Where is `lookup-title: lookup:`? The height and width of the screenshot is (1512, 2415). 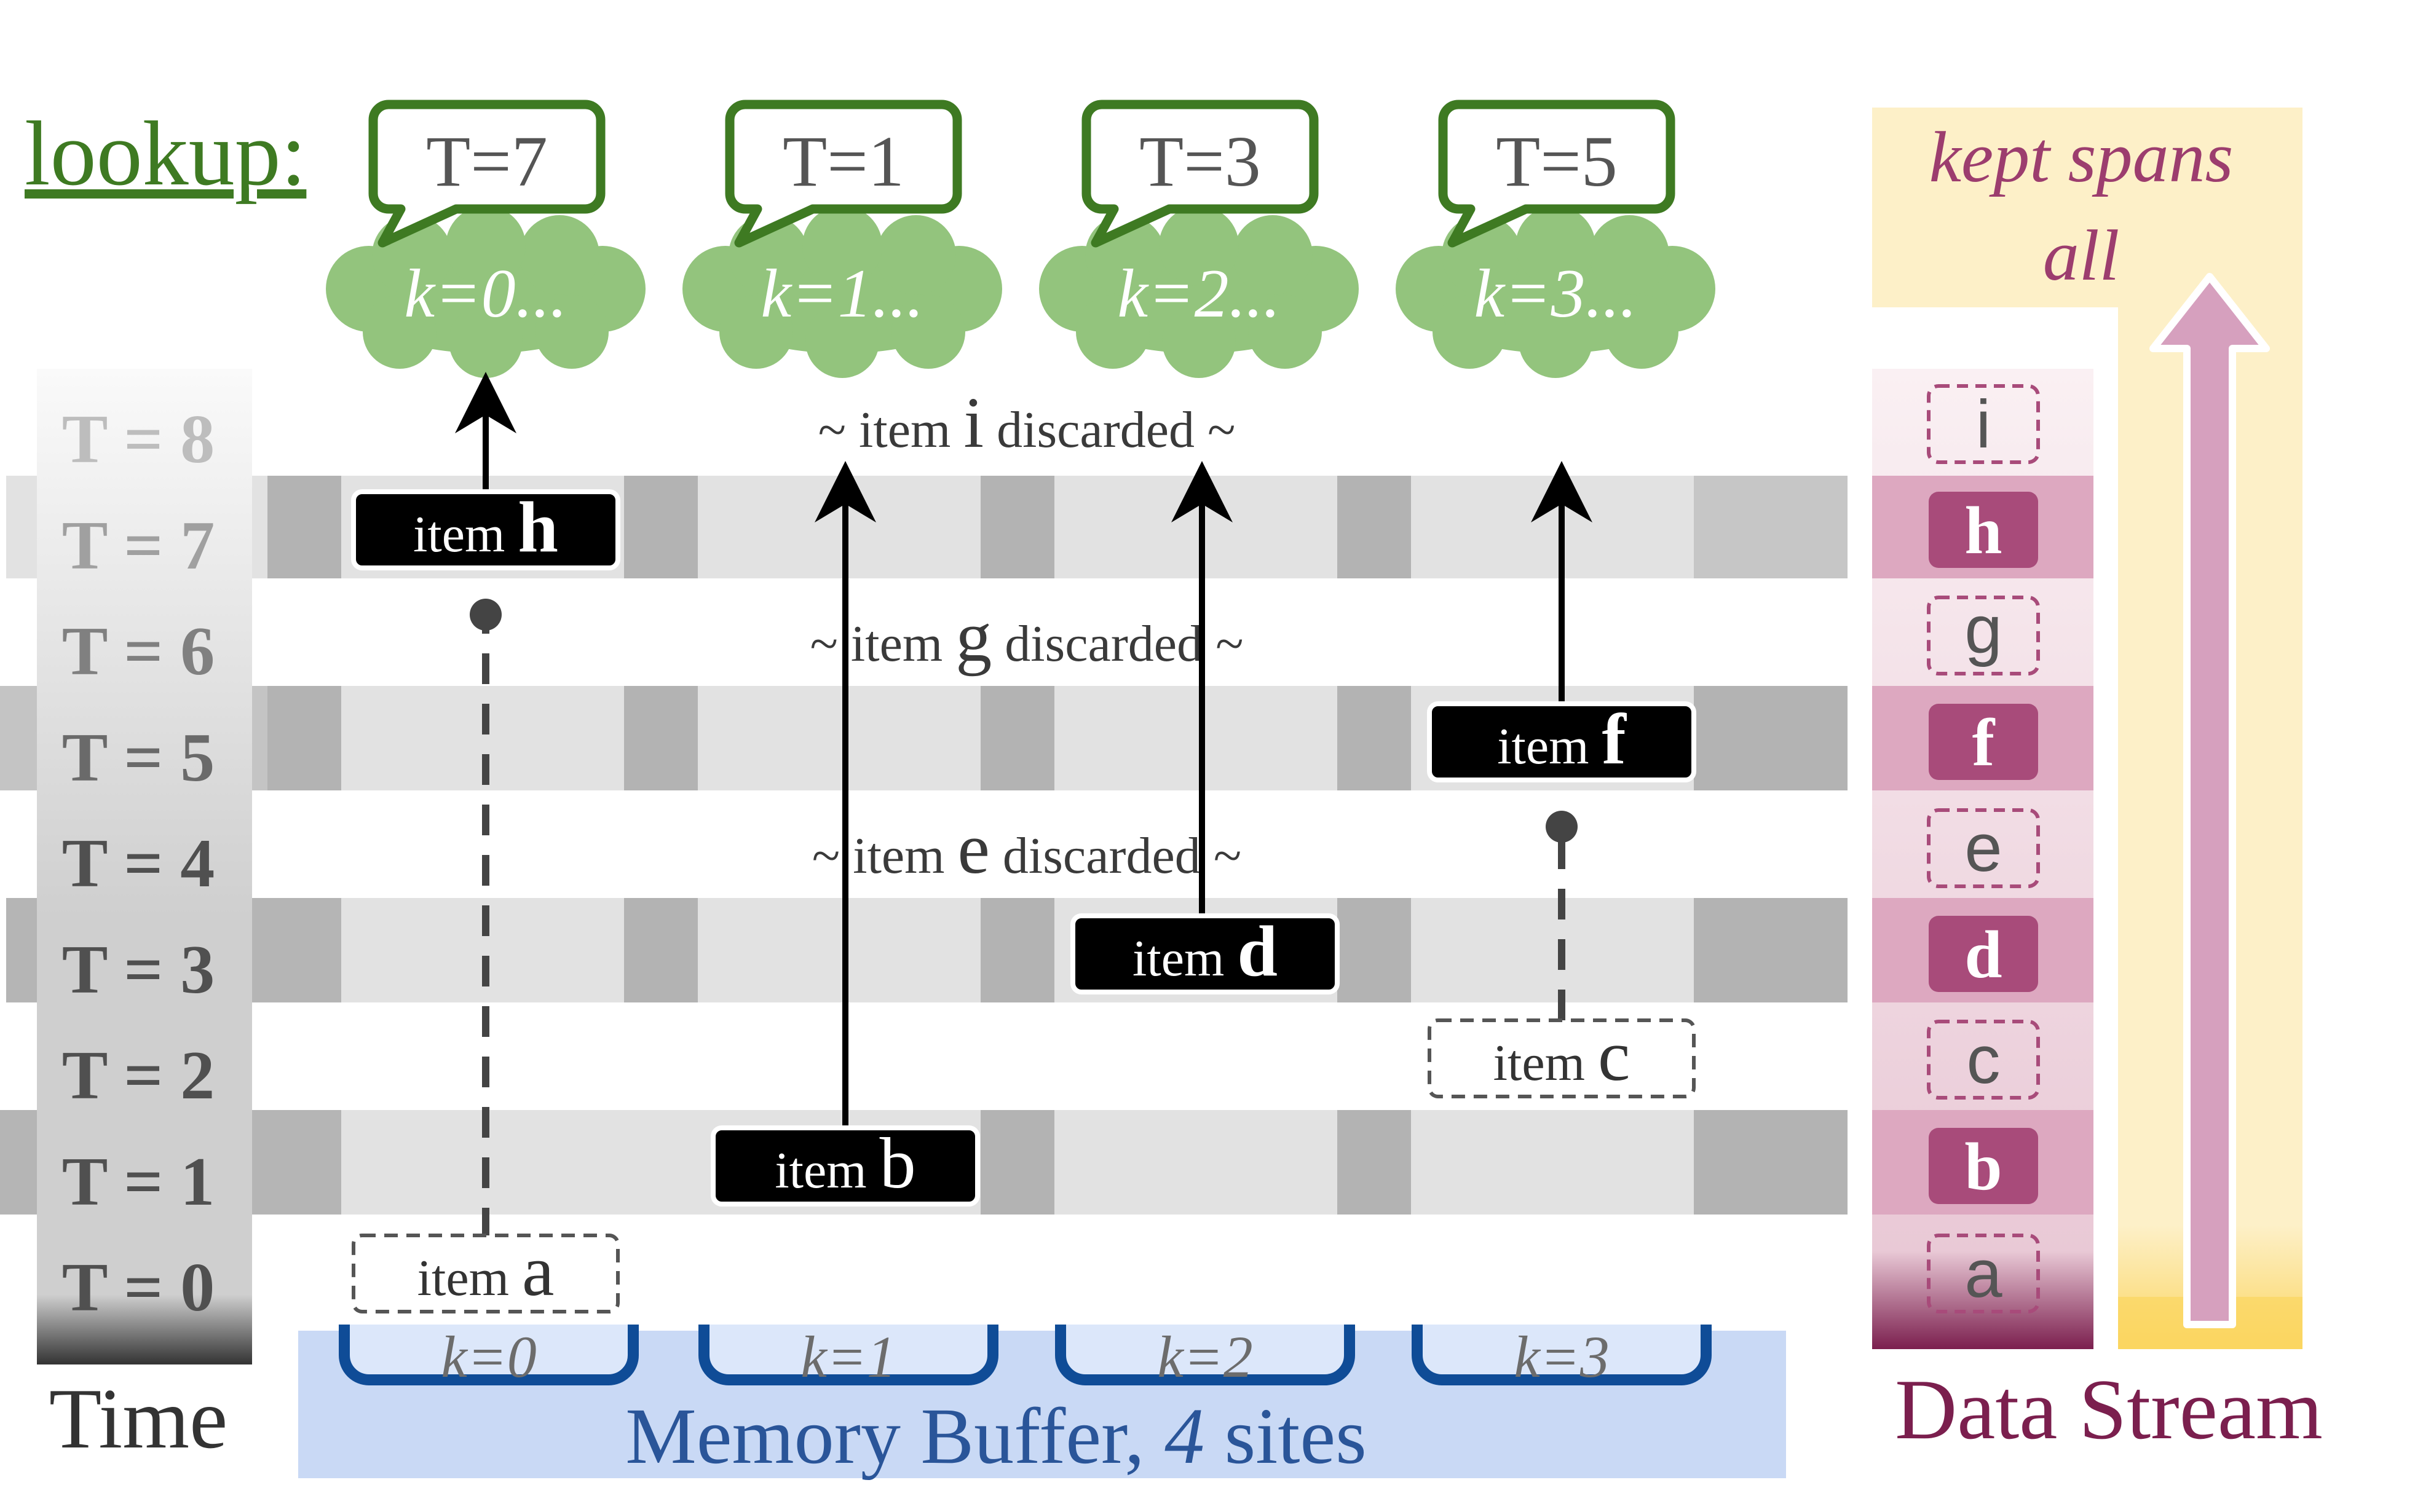 lookup-title: lookup: is located at coordinates (165, 154).